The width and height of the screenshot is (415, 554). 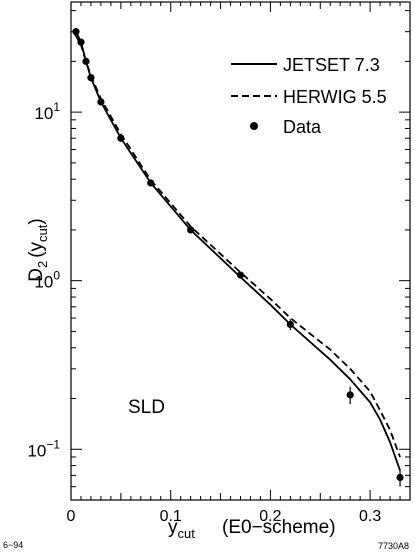 What do you see at coordinates (146, 407) in the screenshot?
I see `experiment-label: SLD` at bounding box center [146, 407].